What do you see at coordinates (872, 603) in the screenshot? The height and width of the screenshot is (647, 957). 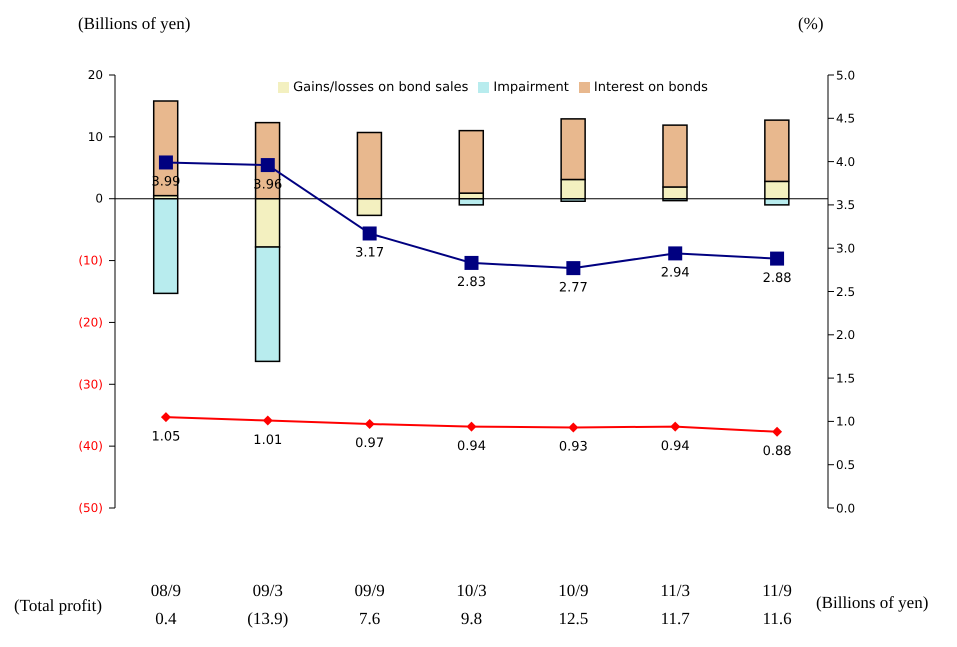 I see `text: (Billions of yen)` at bounding box center [872, 603].